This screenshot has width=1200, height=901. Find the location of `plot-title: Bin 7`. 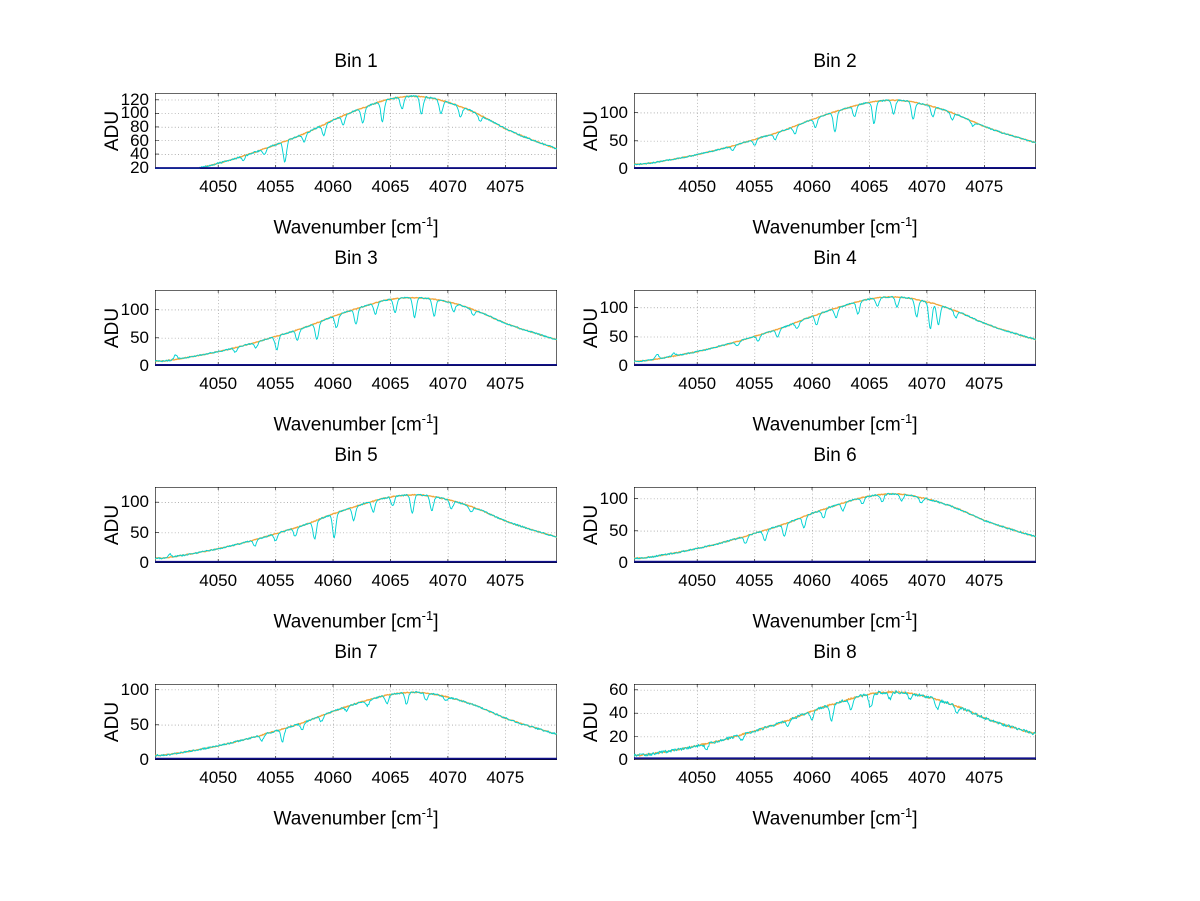

plot-title: Bin 7 is located at coordinates (356, 652).